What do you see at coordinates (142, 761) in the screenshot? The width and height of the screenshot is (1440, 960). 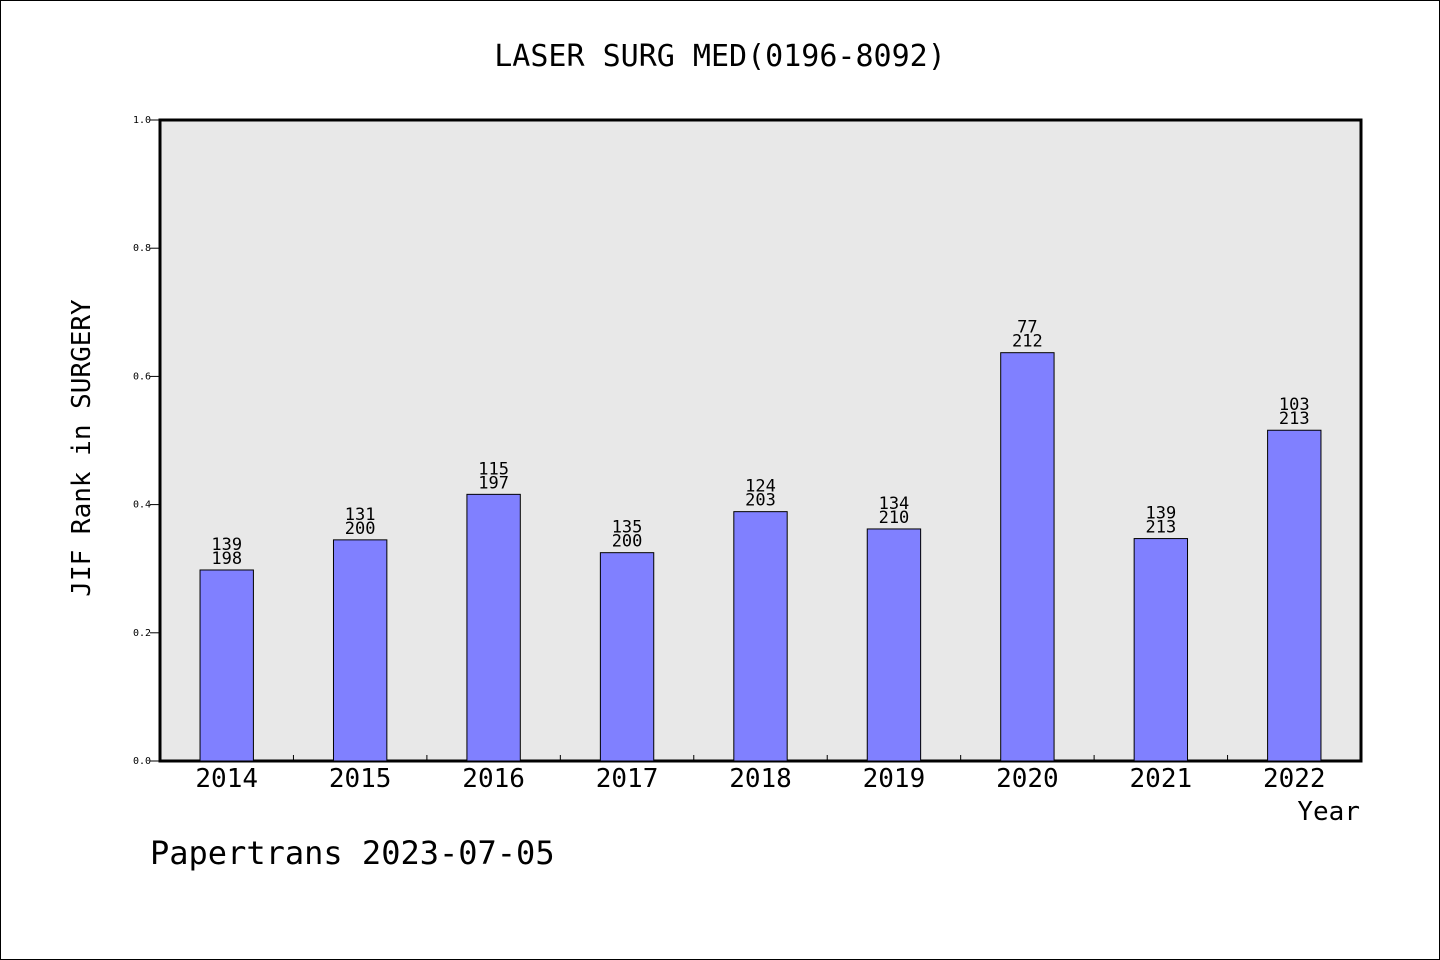 I see `y-tick-label: 0.0` at bounding box center [142, 761].